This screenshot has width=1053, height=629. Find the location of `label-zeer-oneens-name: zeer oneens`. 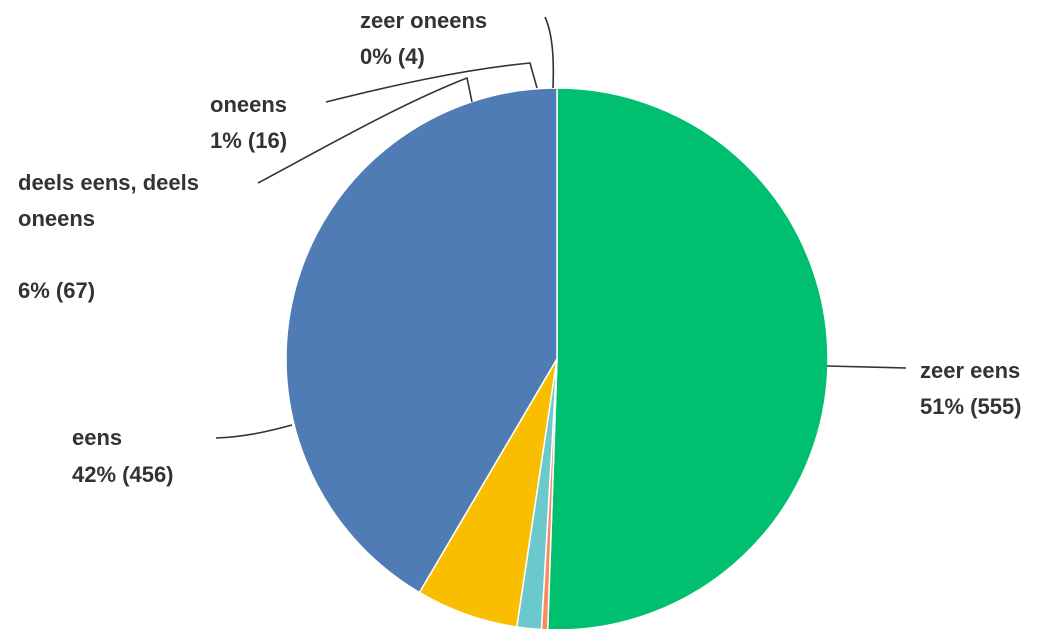

label-zeer-oneens-name: zeer oneens is located at coordinates (423, 20).